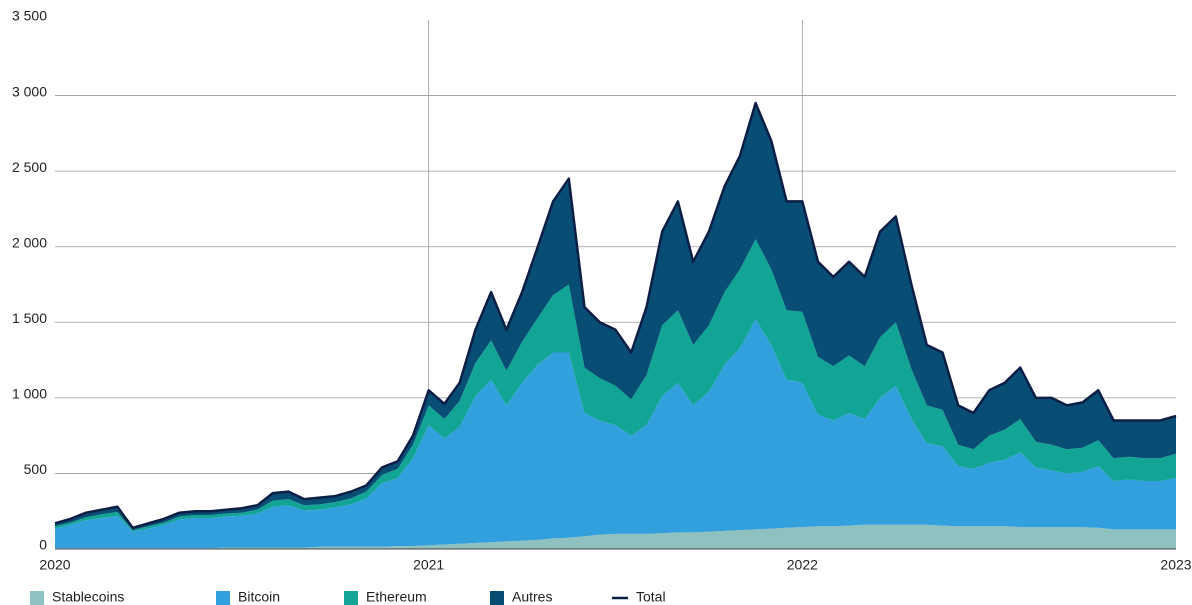 The width and height of the screenshot is (1192, 605). I want to click on y-tick-label: 1 000, so click(29, 394).